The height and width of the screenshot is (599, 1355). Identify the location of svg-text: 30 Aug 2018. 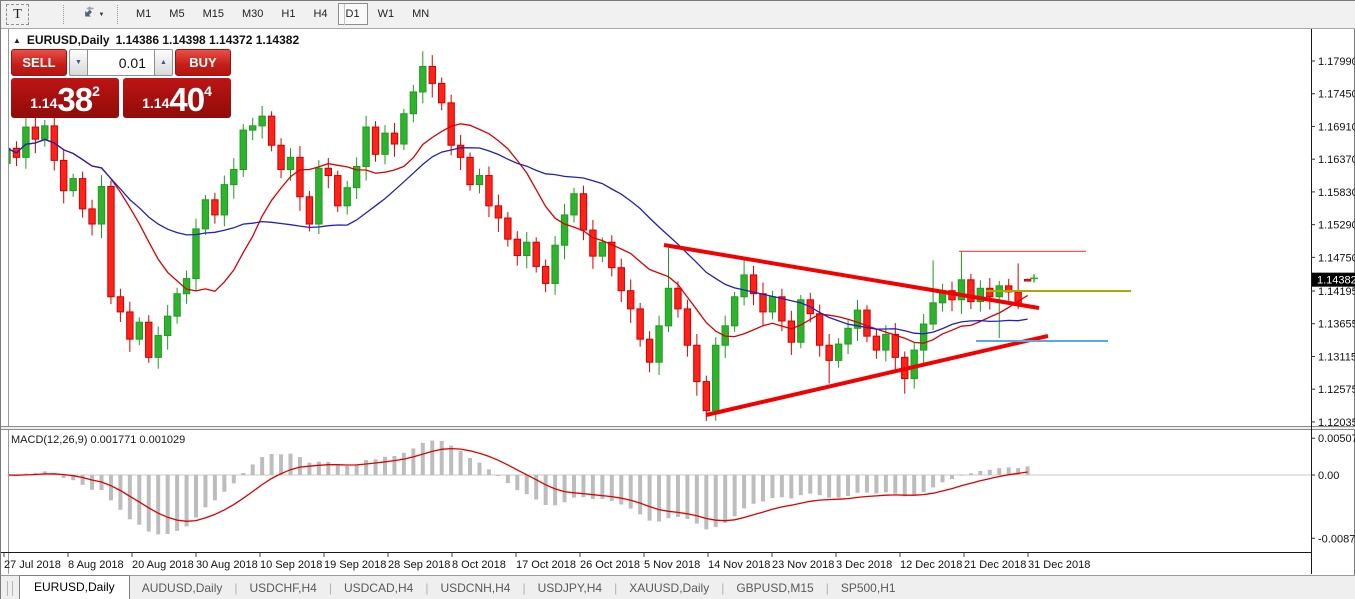
(227, 565).